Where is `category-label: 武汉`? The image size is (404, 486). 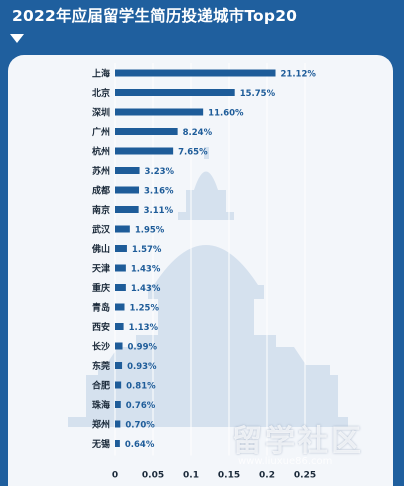 category-label: 武汉 is located at coordinates (101, 230).